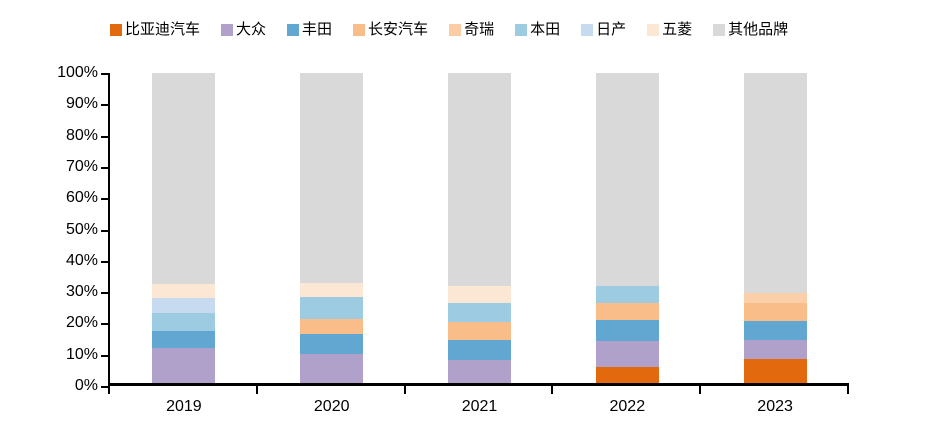  Describe the element at coordinates (163, 30) in the screenshot. I see `legend-label: 比亚迪汽车` at that location.